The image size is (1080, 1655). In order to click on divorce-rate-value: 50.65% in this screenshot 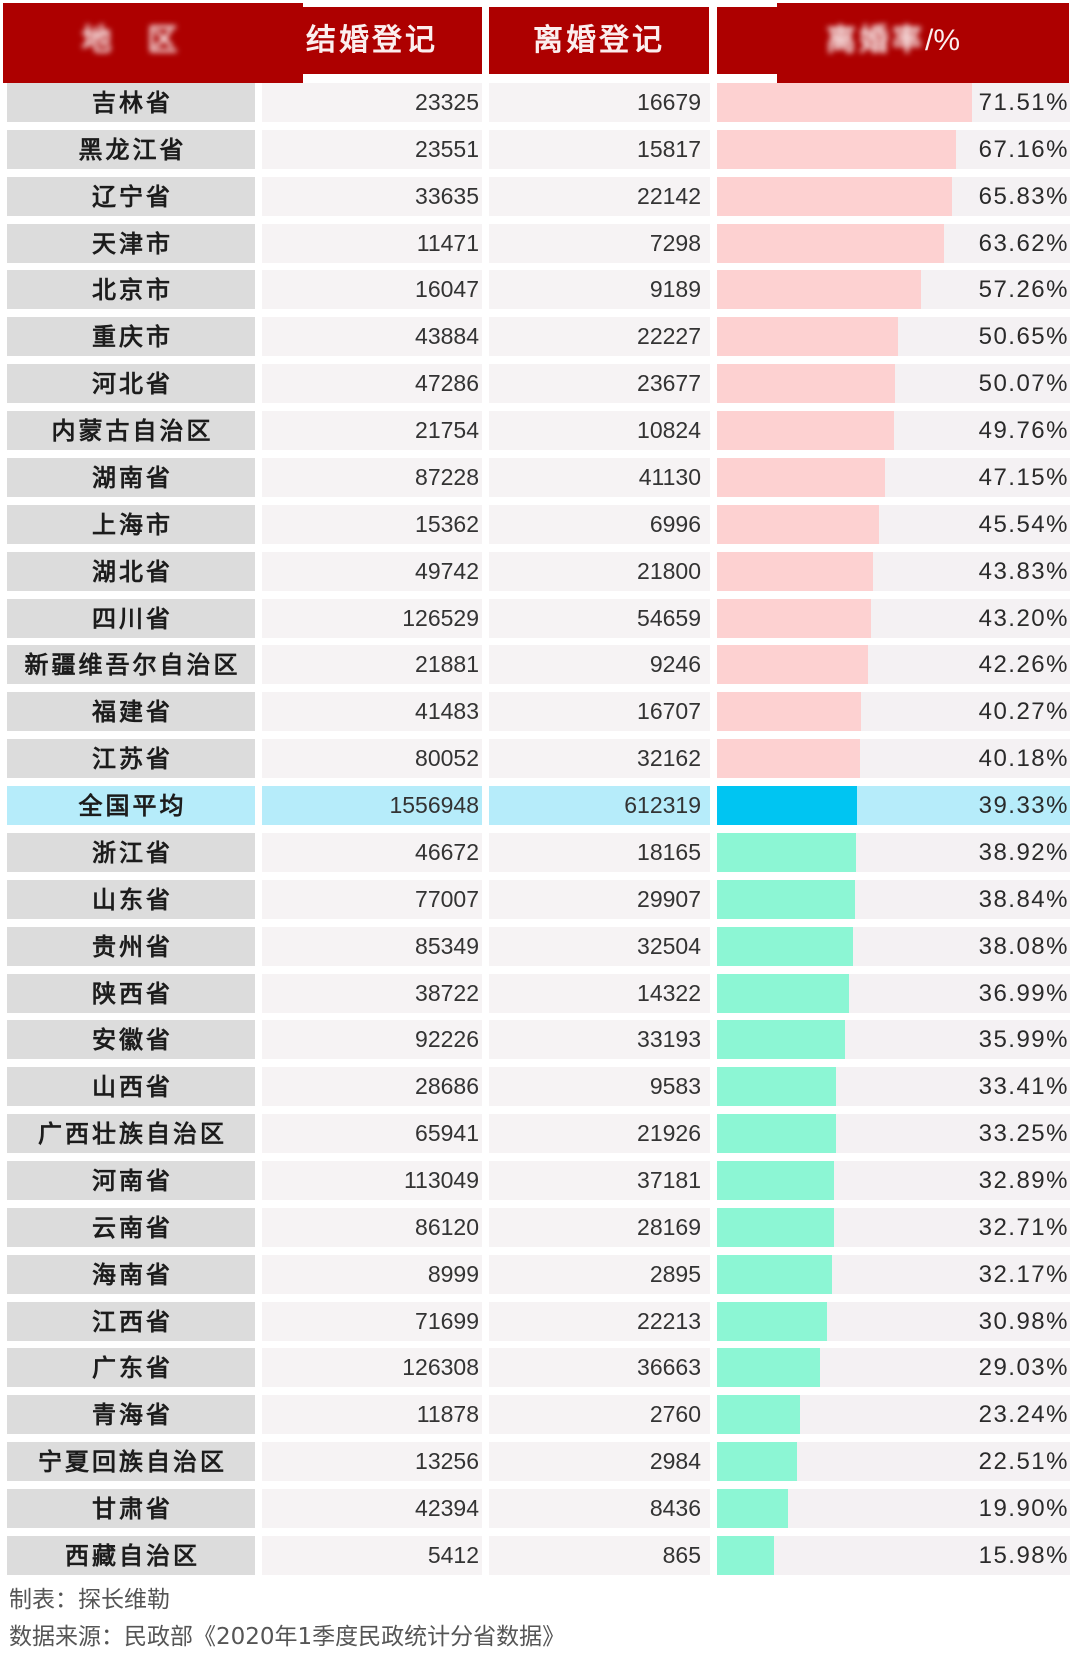, I will do `click(1023, 336)`.